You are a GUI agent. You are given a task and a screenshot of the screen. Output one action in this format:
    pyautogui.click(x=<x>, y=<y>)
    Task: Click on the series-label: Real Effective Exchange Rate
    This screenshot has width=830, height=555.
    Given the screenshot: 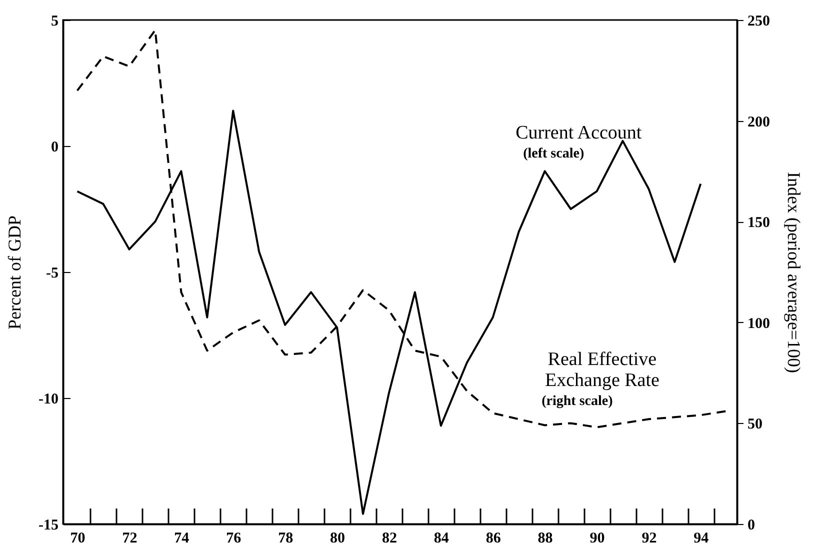 What is the action you would take?
    pyautogui.click(x=602, y=370)
    